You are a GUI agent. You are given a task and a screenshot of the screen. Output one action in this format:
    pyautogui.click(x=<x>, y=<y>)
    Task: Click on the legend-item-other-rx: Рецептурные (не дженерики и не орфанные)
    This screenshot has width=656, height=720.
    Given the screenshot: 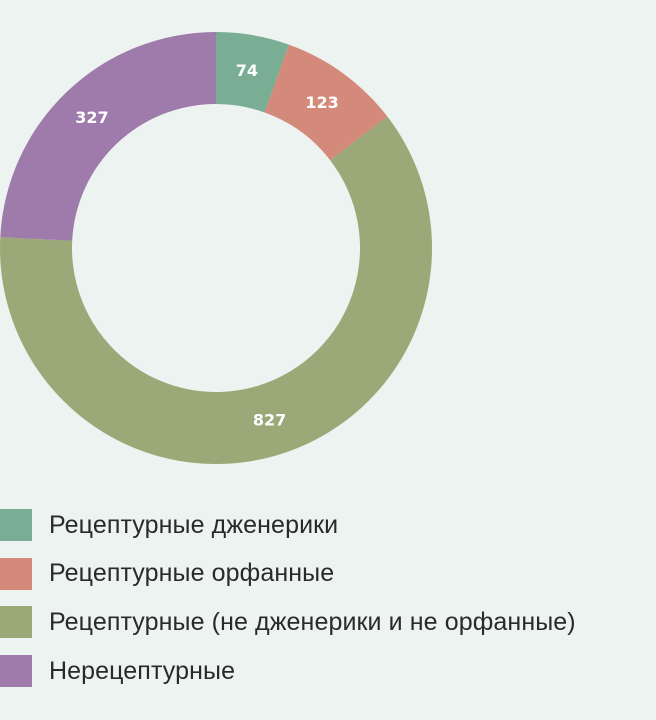 What is the action you would take?
    pyautogui.click(x=288, y=622)
    